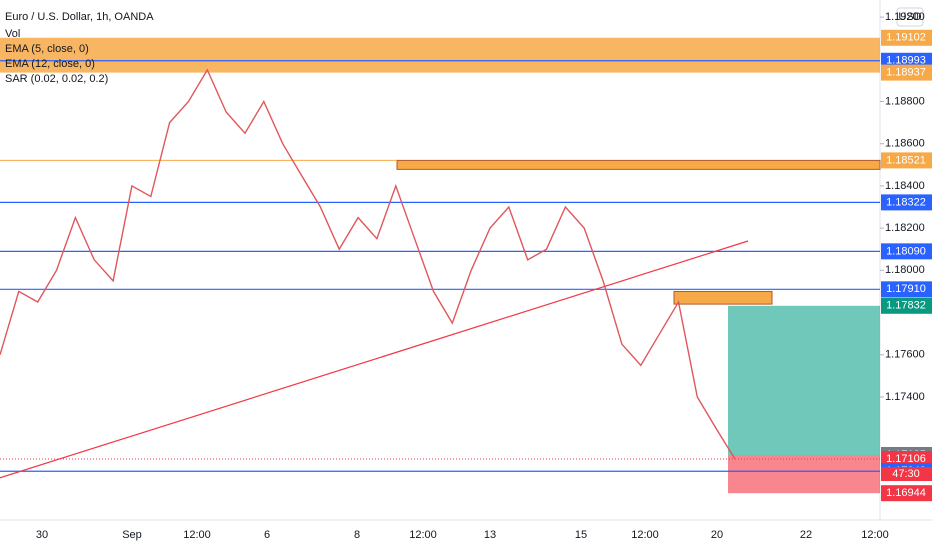  Describe the element at coordinates (804, 474) in the screenshot. I see `stop-zone` at that location.